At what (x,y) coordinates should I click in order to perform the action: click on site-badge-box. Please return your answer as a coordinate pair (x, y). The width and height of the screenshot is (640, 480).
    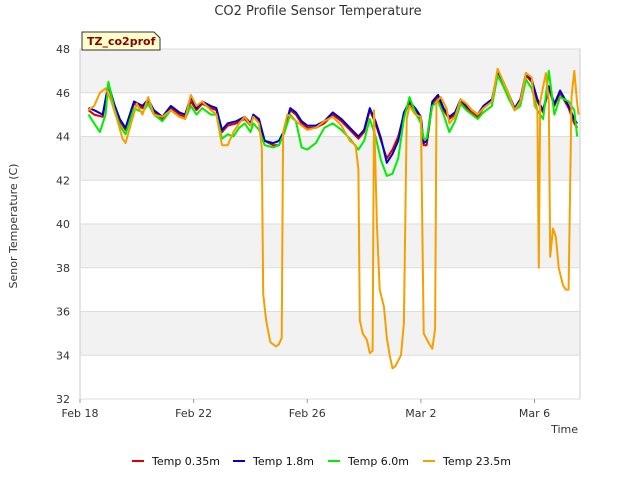
    Looking at the image, I should click on (121, 41).